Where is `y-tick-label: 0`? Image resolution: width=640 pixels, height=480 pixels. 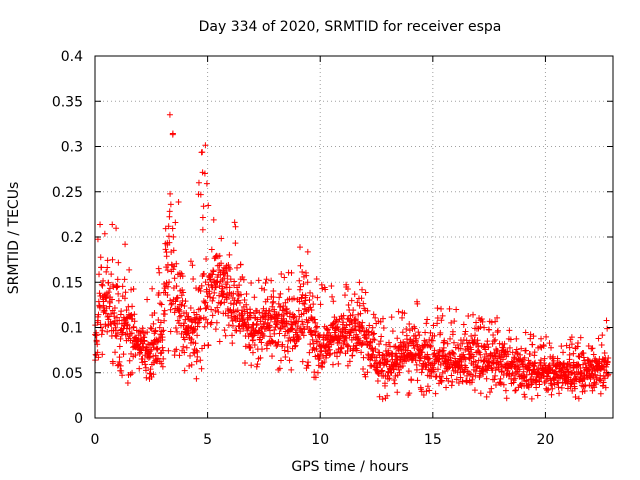
y-tick-label: 0 is located at coordinates (78, 419).